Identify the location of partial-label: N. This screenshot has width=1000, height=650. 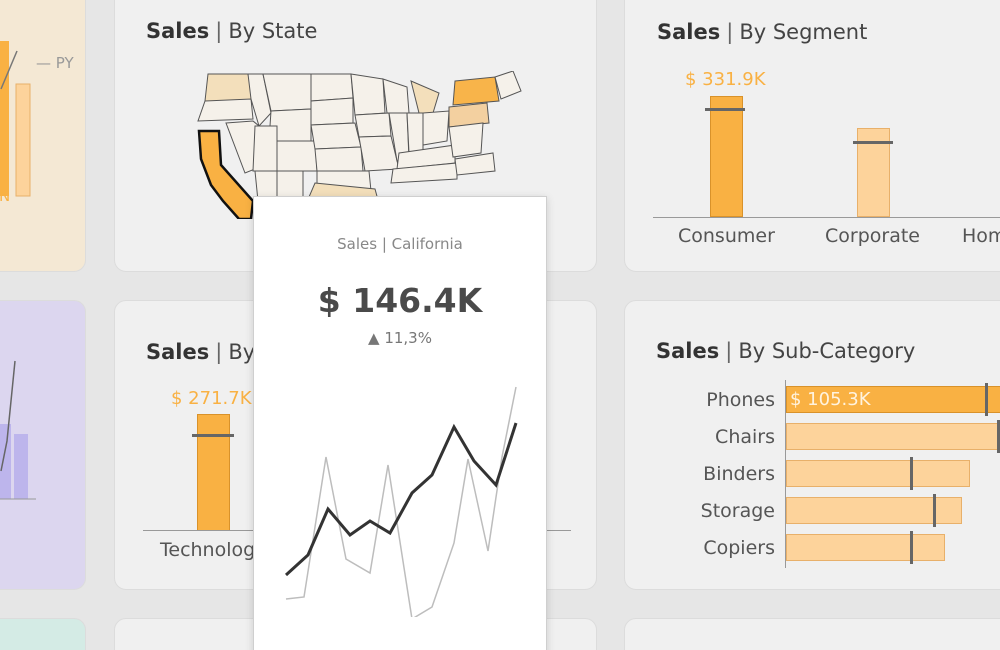
(5, 196).